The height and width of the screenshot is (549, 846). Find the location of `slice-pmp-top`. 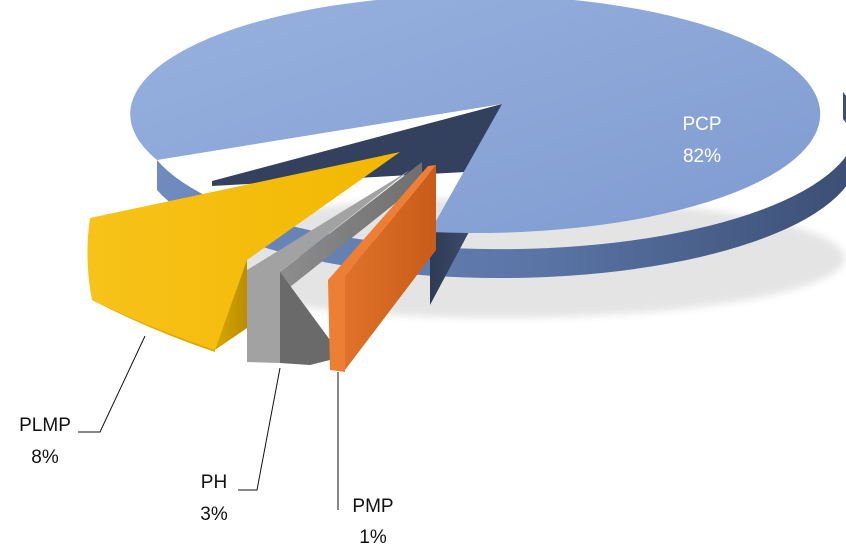

slice-pmp-top is located at coordinates (382, 268).